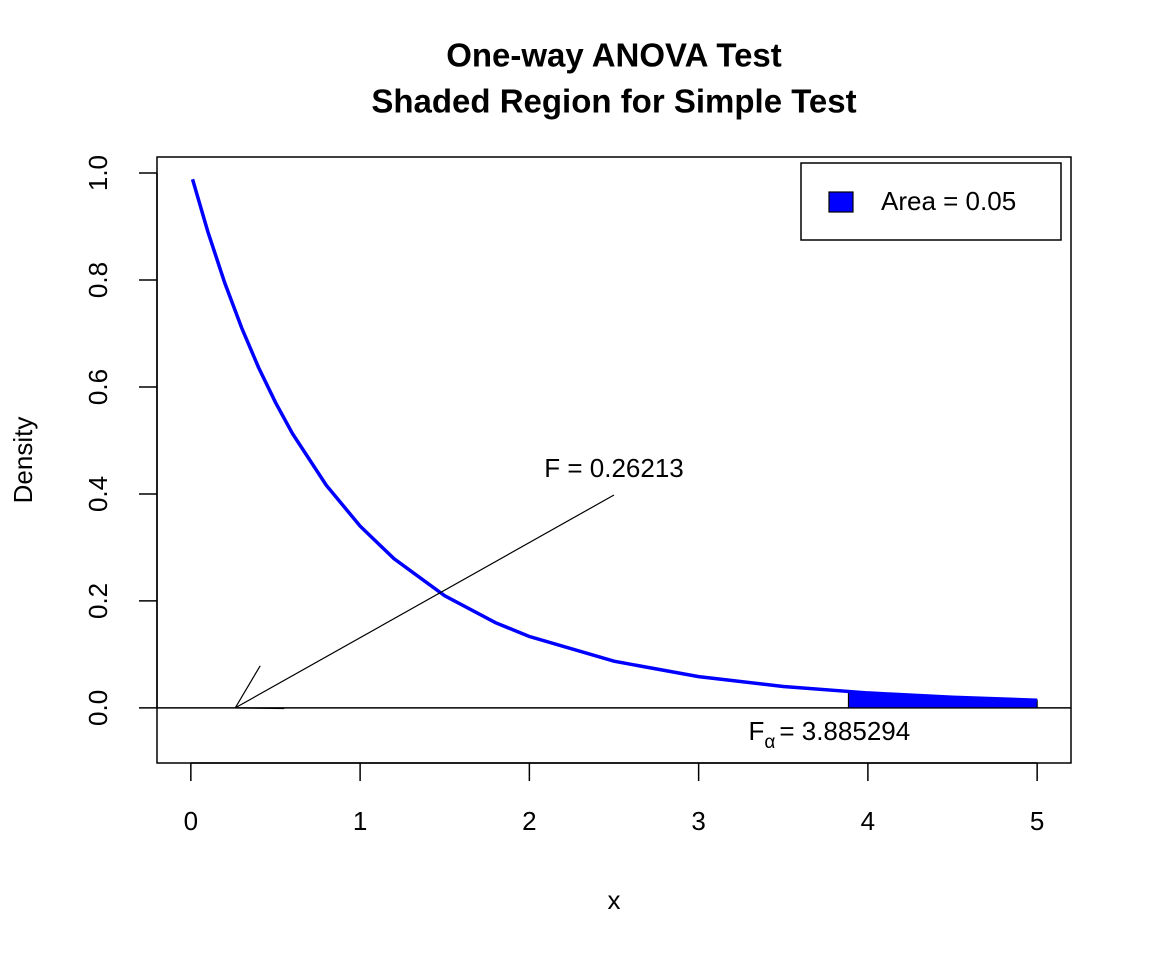 This screenshot has width=1152, height=965. Describe the element at coordinates (98, 601) in the screenshot. I see `y-tick-label: 0.2` at that location.